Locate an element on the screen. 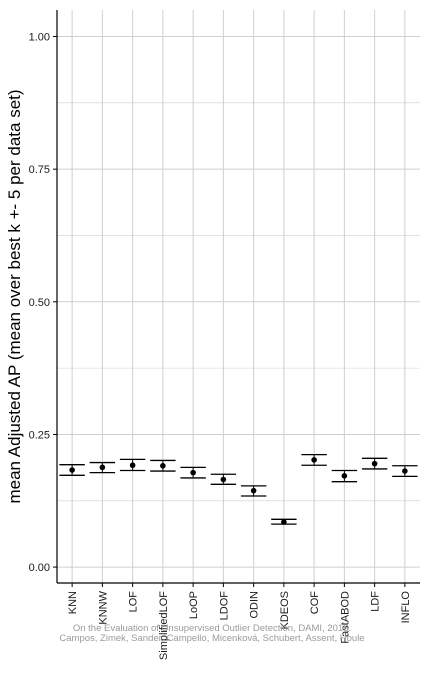 The width and height of the screenshot is (424, 673). x-tick-label: SimplifiedLOF is located at coordinates (164, 625).